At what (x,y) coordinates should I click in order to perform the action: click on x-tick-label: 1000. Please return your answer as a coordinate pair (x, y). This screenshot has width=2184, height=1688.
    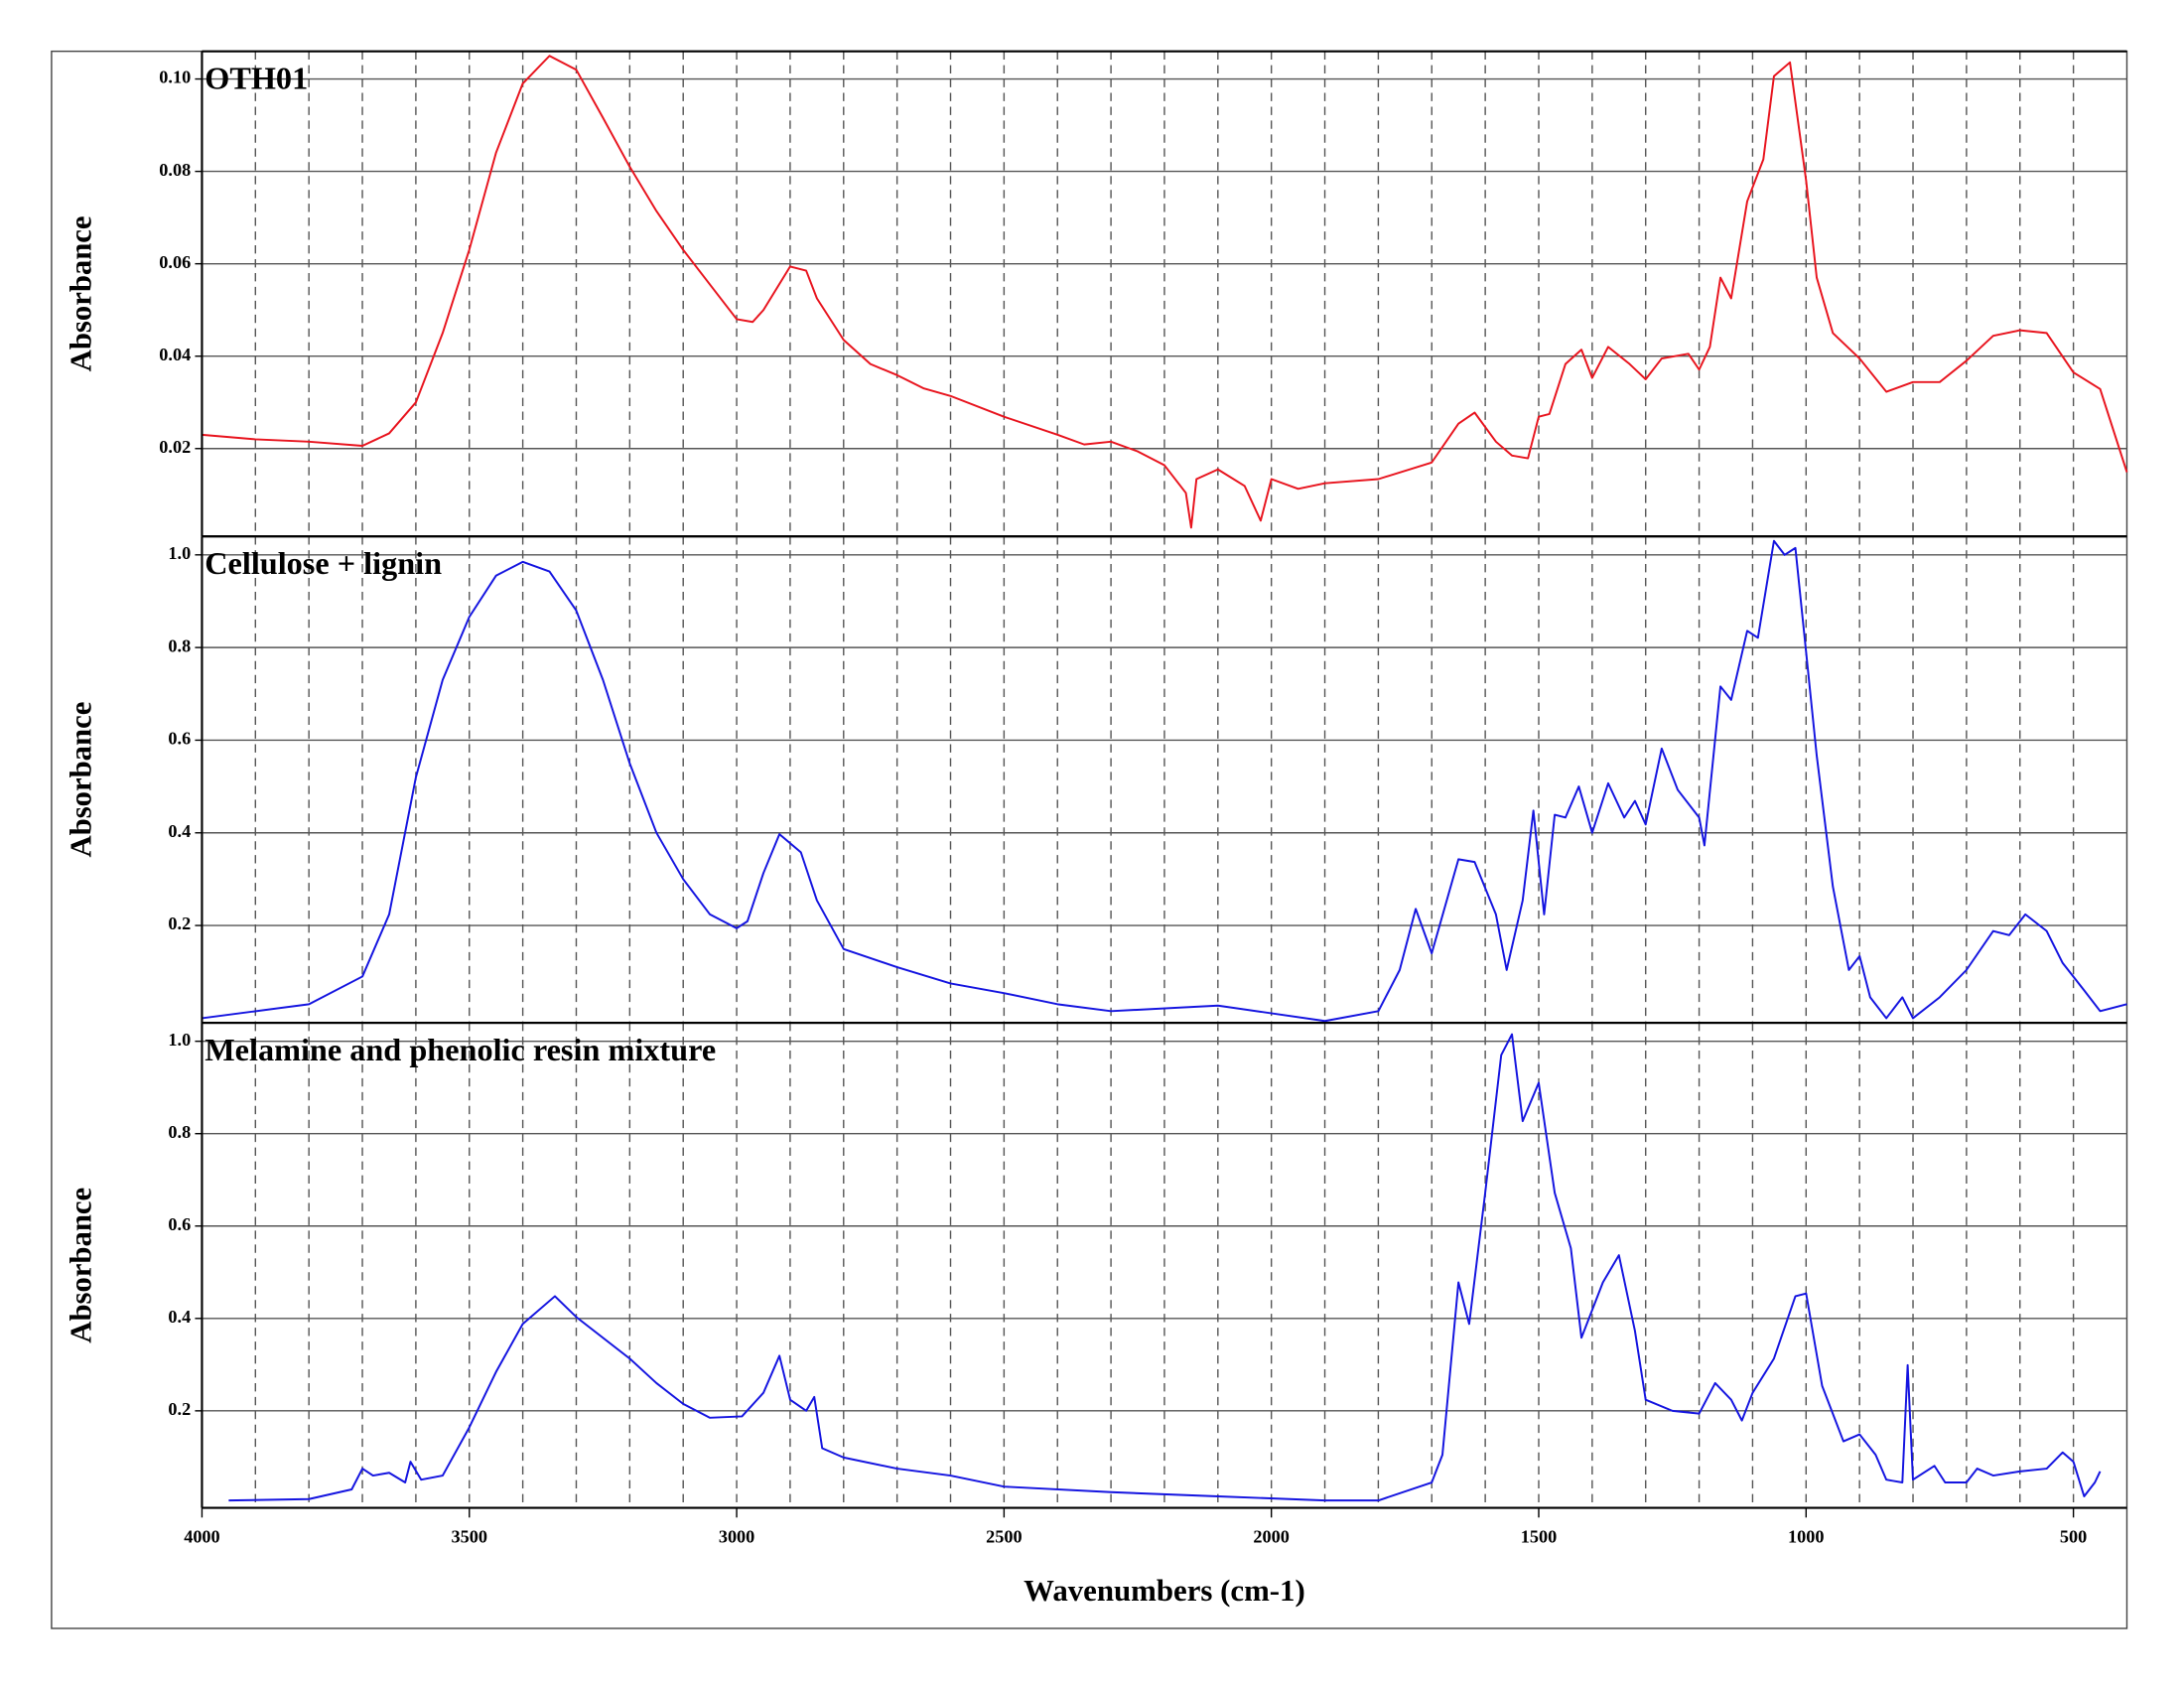
    Looking at the image, I should click on (1806, 1536).